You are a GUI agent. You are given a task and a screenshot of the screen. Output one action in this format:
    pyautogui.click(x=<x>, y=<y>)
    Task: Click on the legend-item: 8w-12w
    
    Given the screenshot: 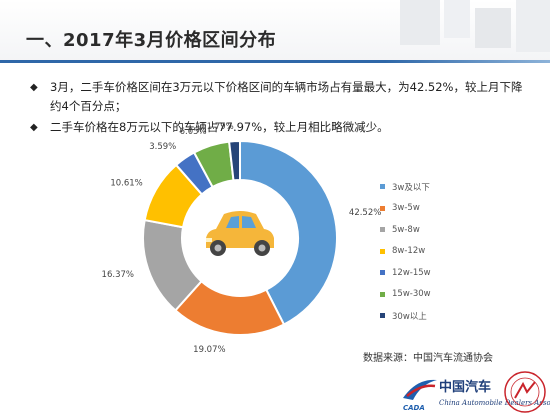 What is the action you would take?
    pyautogui.click(x=405, y=252)
    